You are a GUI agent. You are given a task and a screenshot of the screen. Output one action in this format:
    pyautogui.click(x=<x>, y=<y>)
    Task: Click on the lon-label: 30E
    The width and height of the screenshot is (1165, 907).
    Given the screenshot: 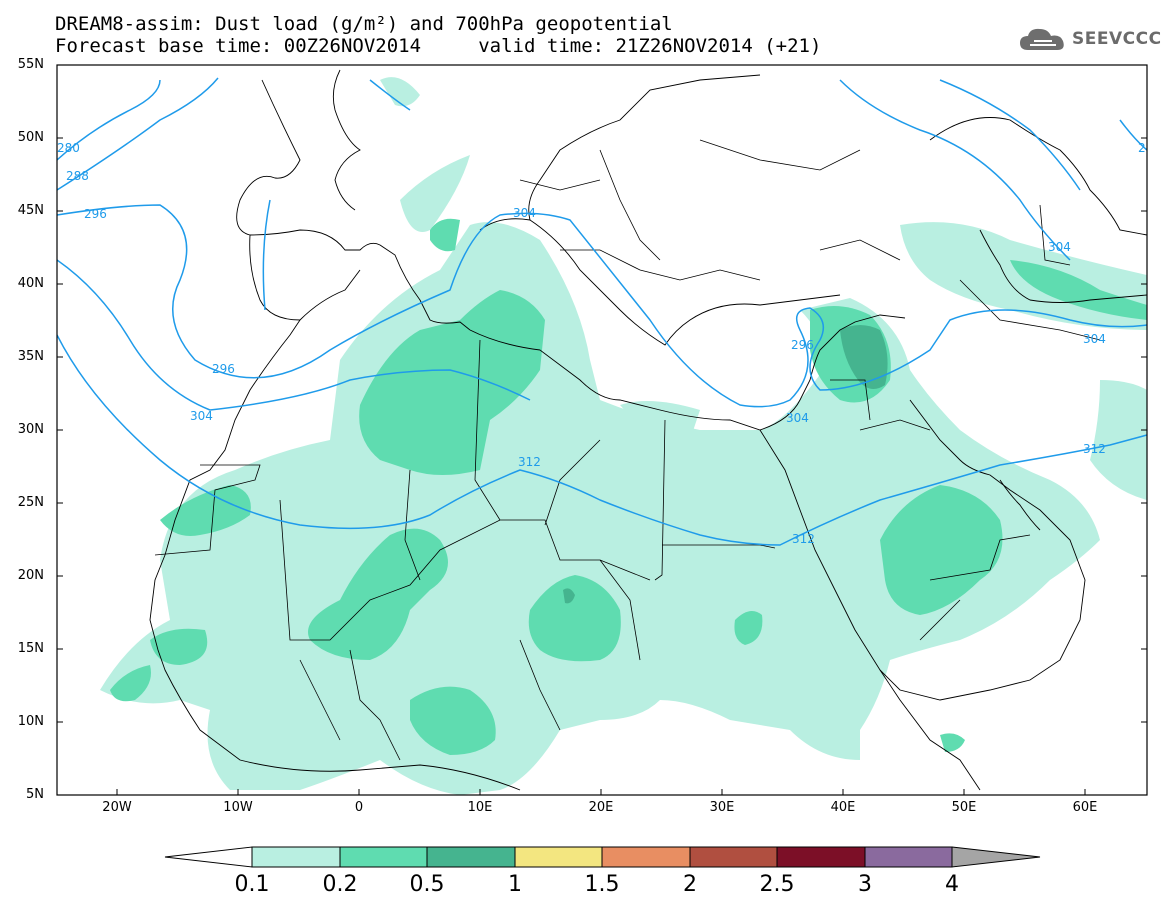 What is the action you would take?
    pyautogui.click(x=722, y=807)
    